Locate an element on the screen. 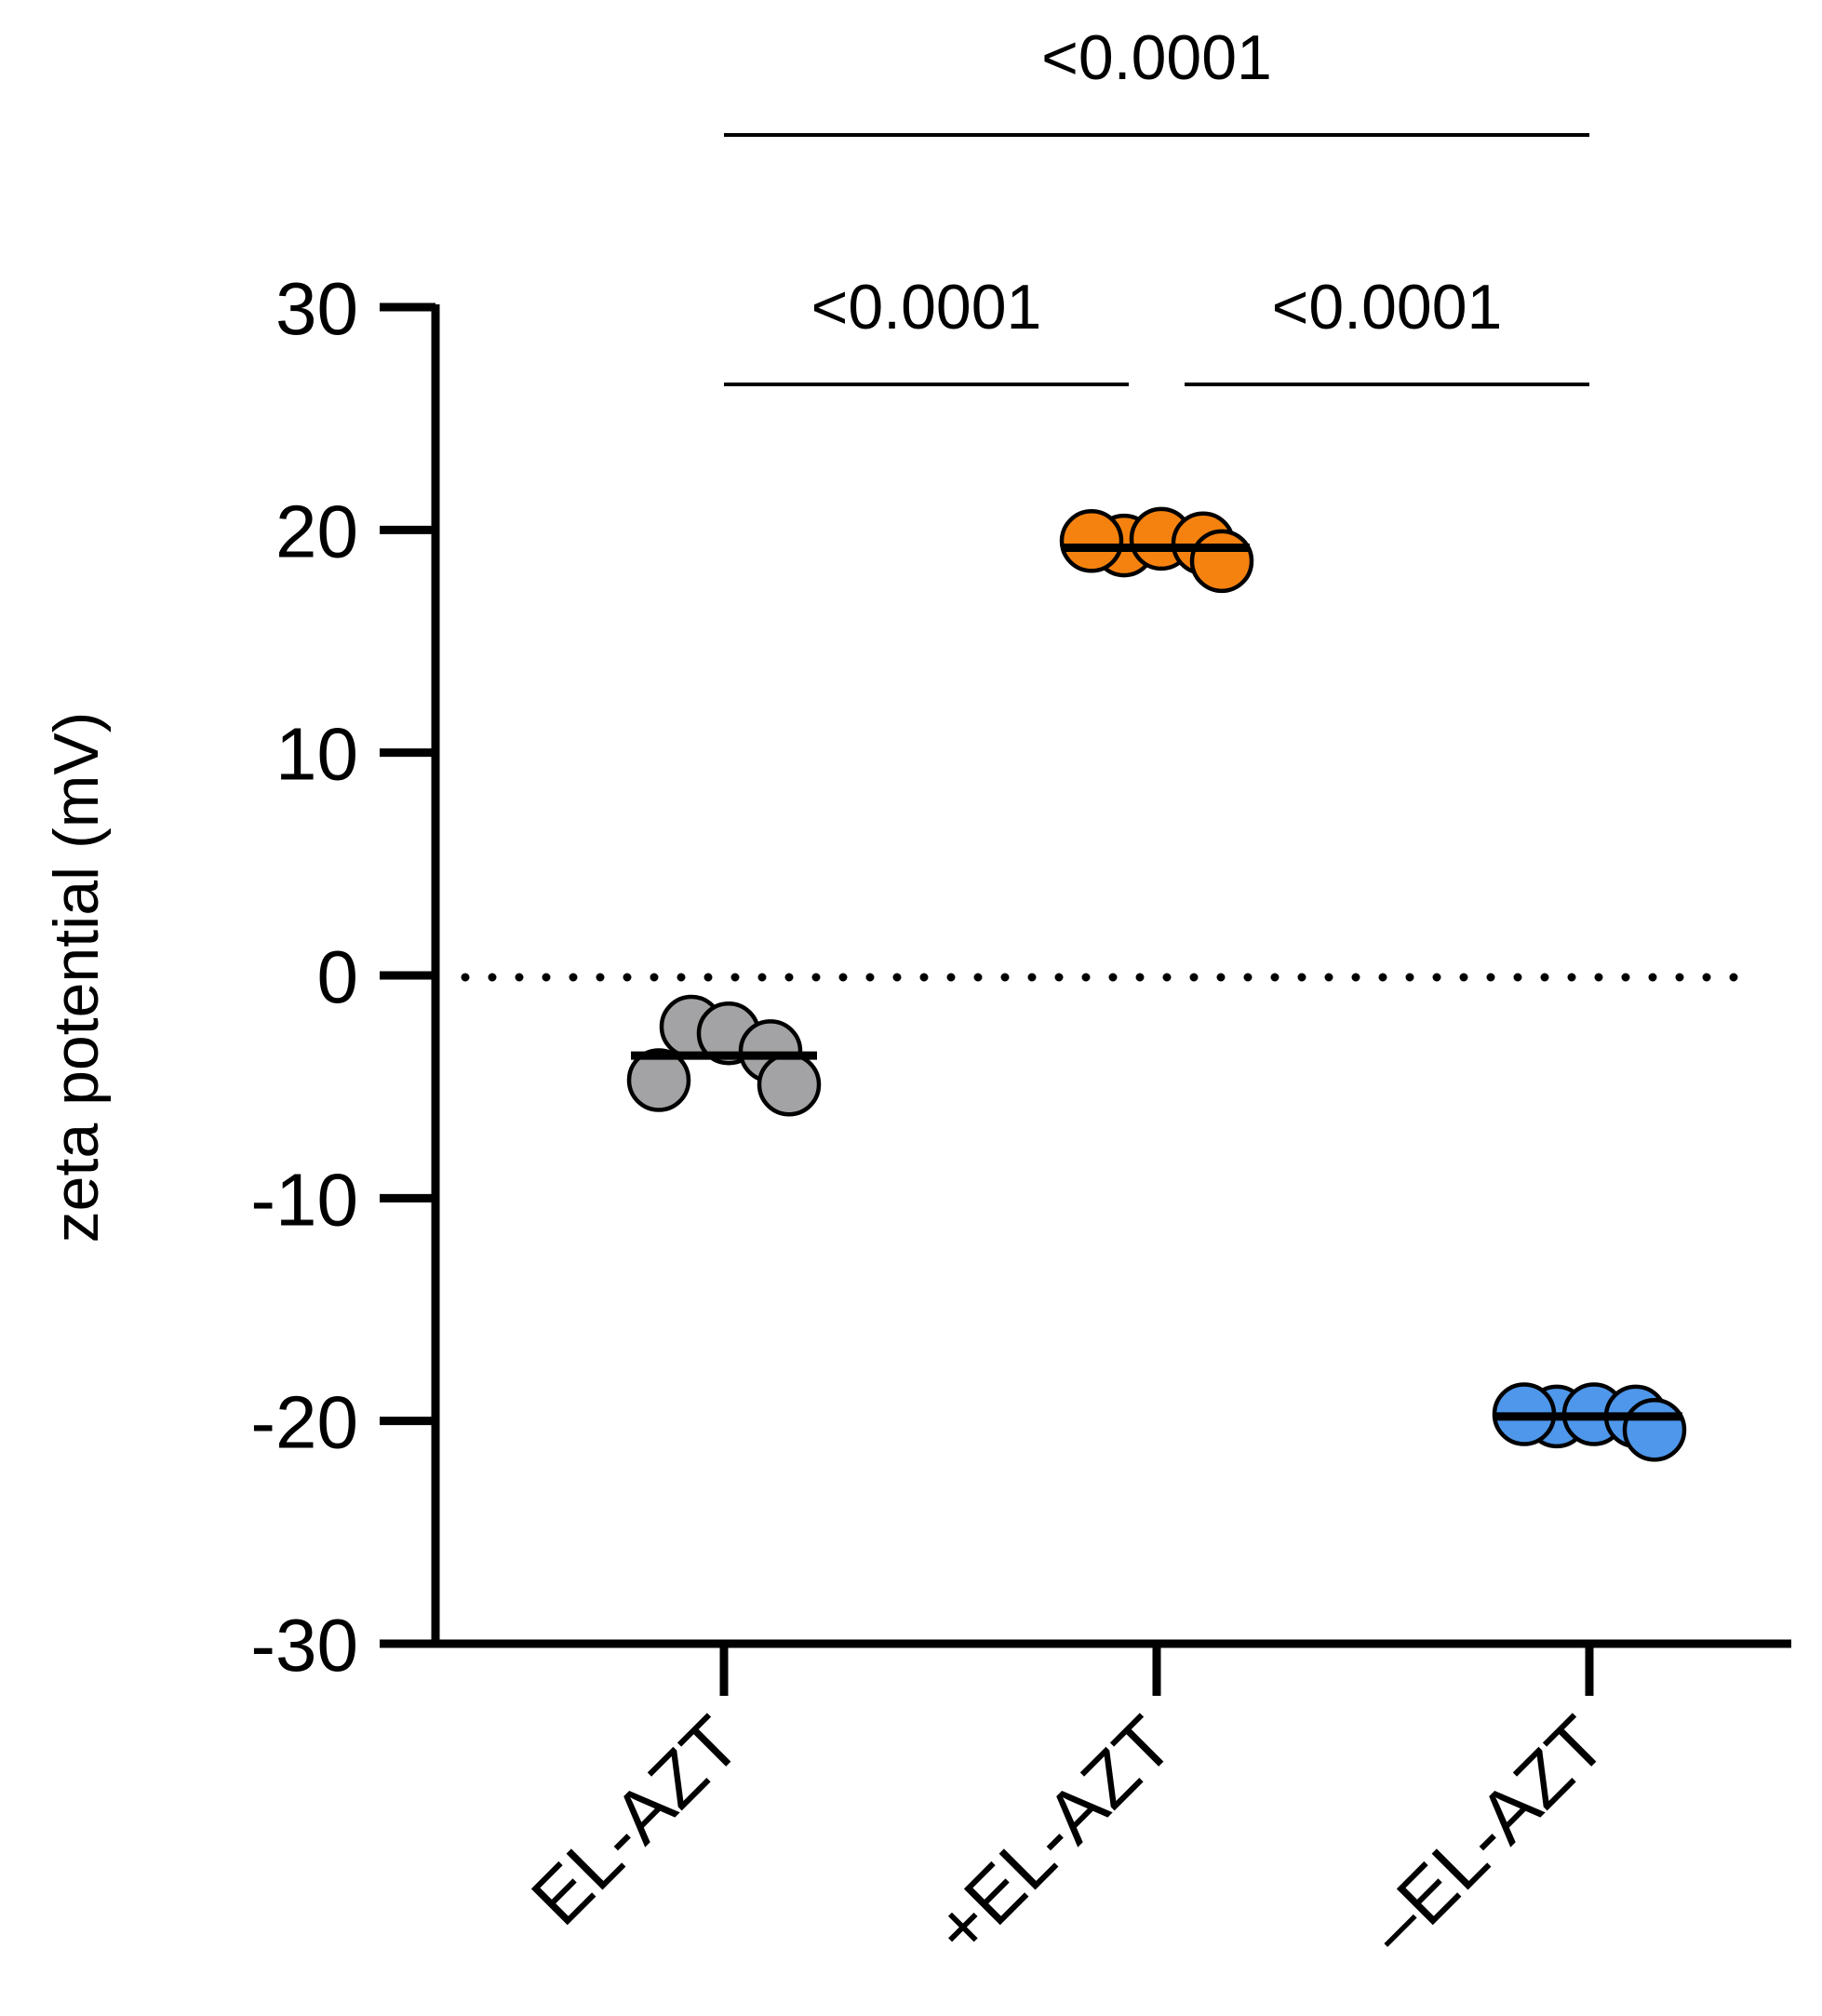 This screenshot has width=1822, height=2016. y-axis-title: zeta potential (mV) is located at coordinates (76, 977).